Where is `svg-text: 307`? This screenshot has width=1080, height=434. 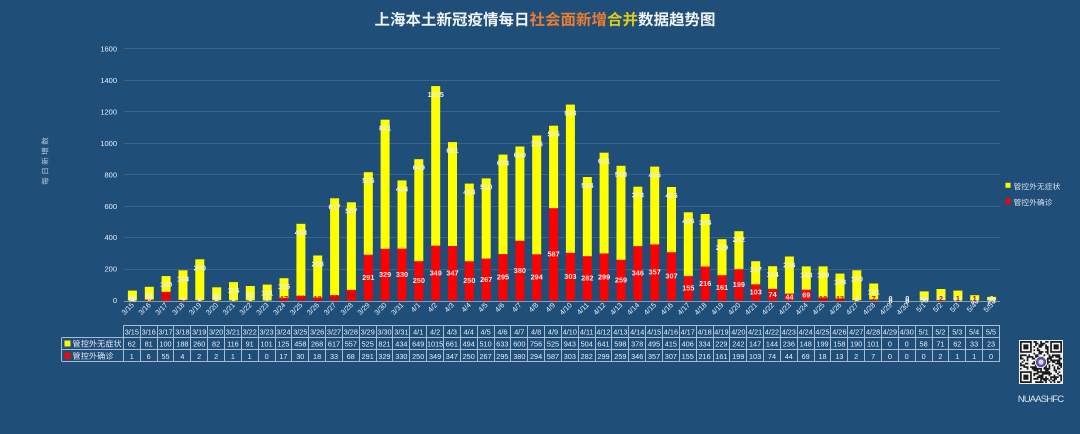 svg-text: 307 is located at coordinates (671, 356).